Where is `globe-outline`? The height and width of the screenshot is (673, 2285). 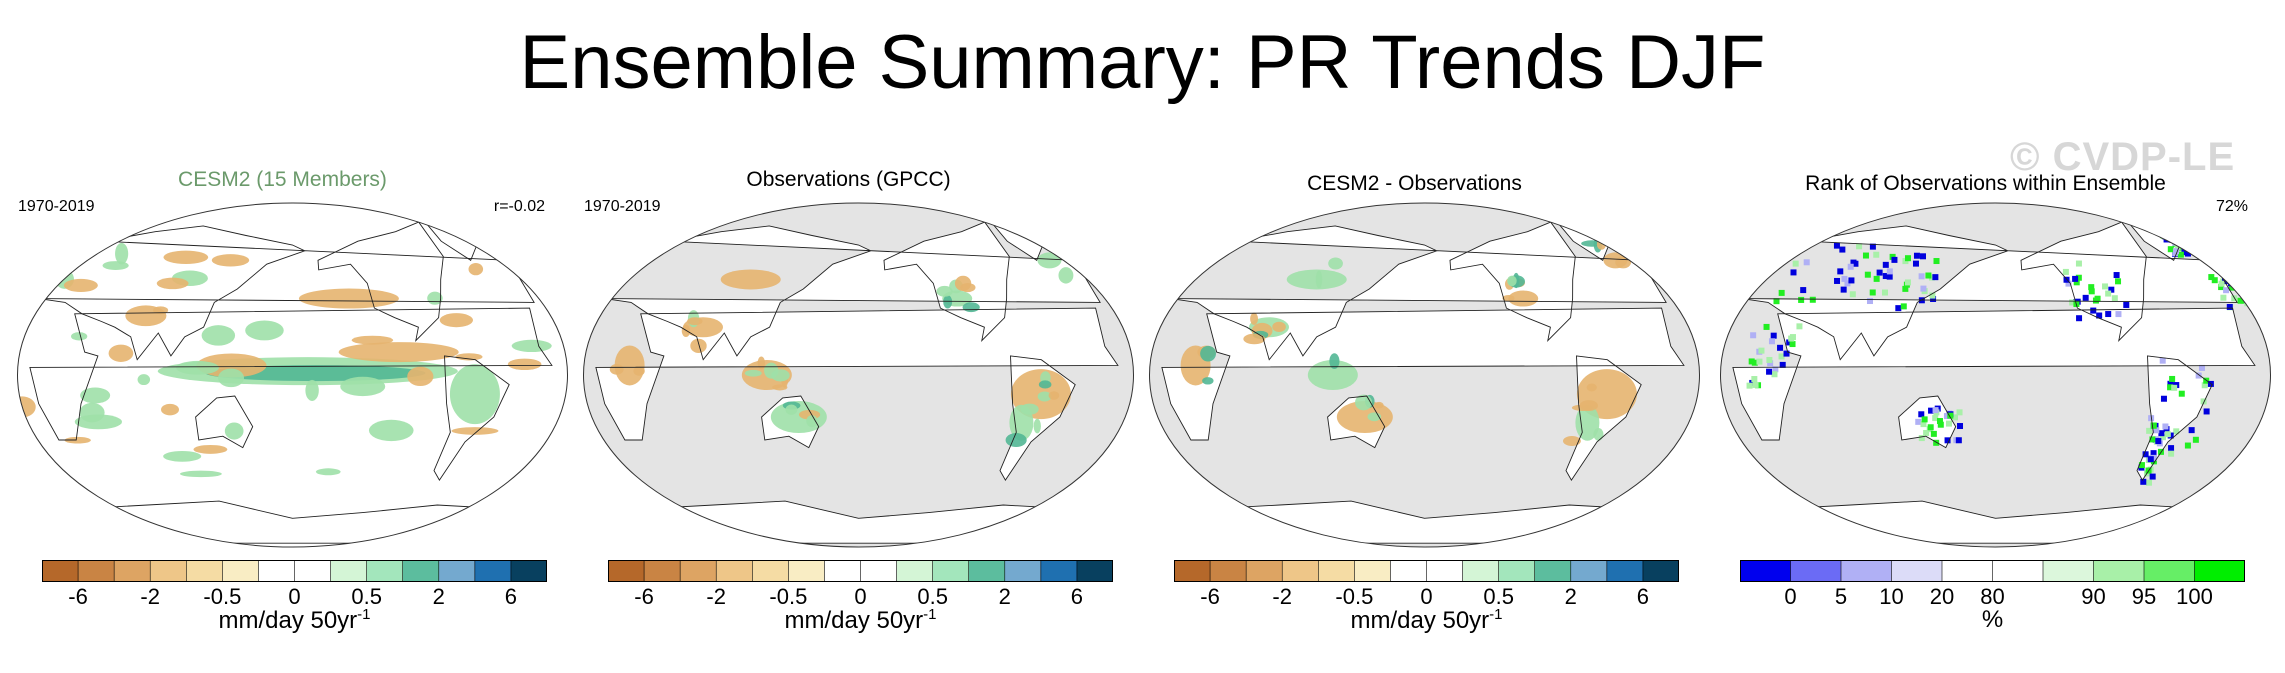 globe-outline is located at coordinates (858, 375).